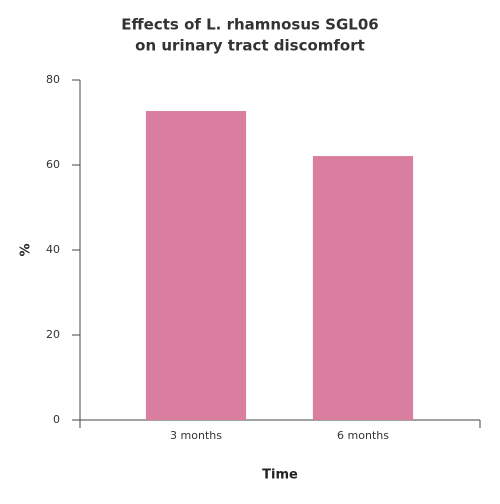  Describe the element at coordinates (53, 79) in the screenshot. I see `y-tick-label: 80` at that location.